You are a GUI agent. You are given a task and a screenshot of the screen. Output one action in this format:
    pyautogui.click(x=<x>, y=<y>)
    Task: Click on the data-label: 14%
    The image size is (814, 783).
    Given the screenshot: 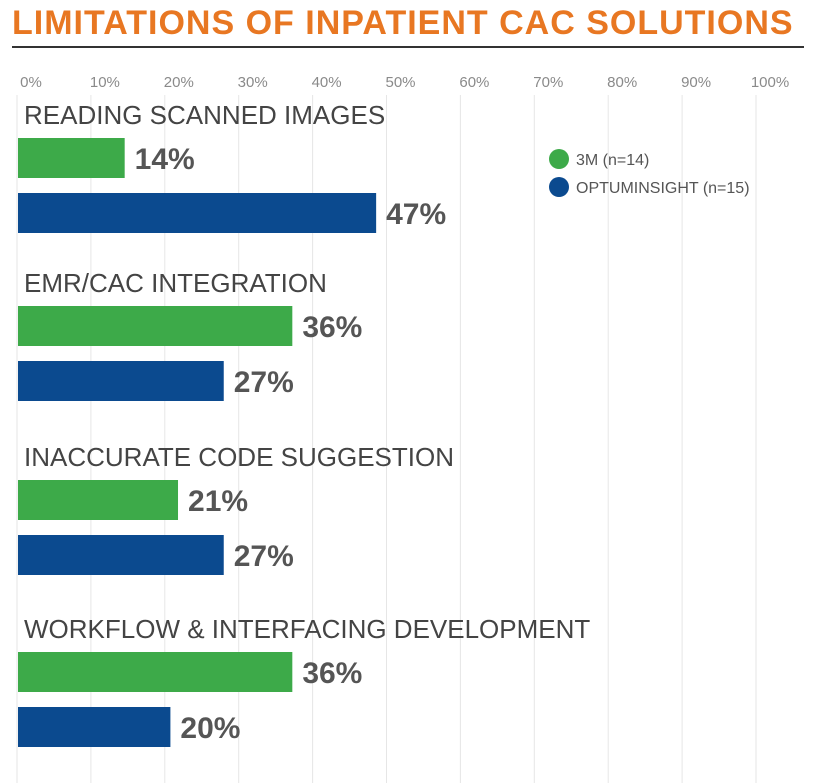 What is the action you would take?
    pyautogui.click(x=165, y=159)
    